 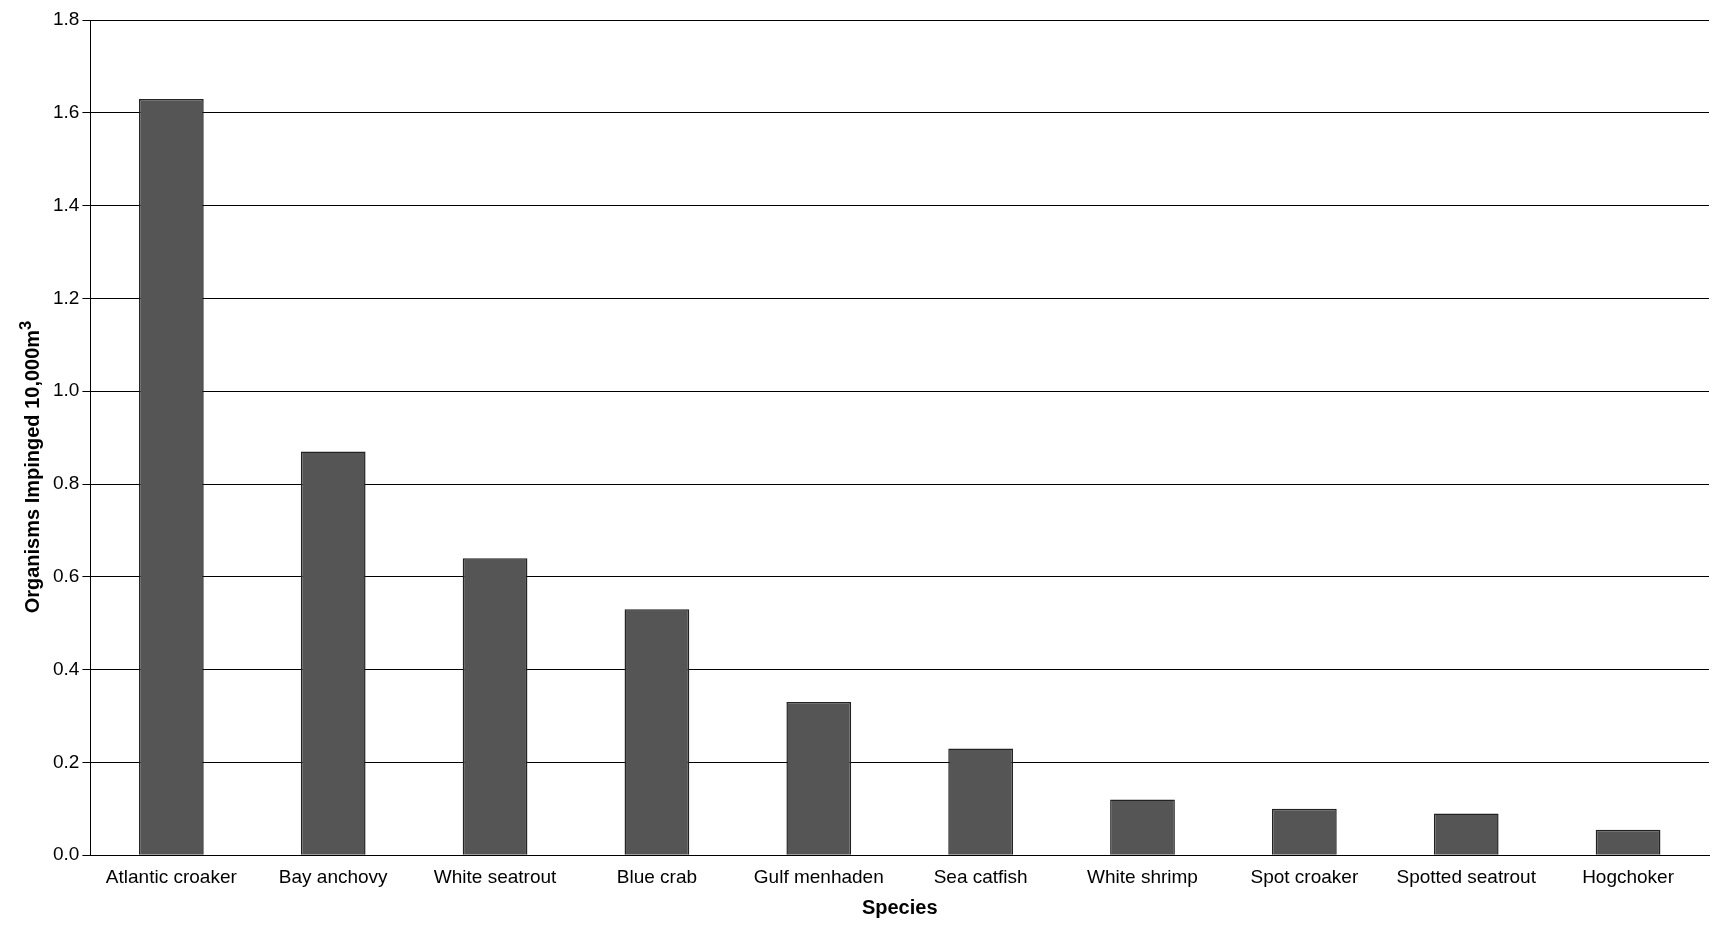 What do you see at coordinates (333, 876) in the screenshot?
I see `x-tick-label: Bay anchovy` at bounding box center [333, 876].